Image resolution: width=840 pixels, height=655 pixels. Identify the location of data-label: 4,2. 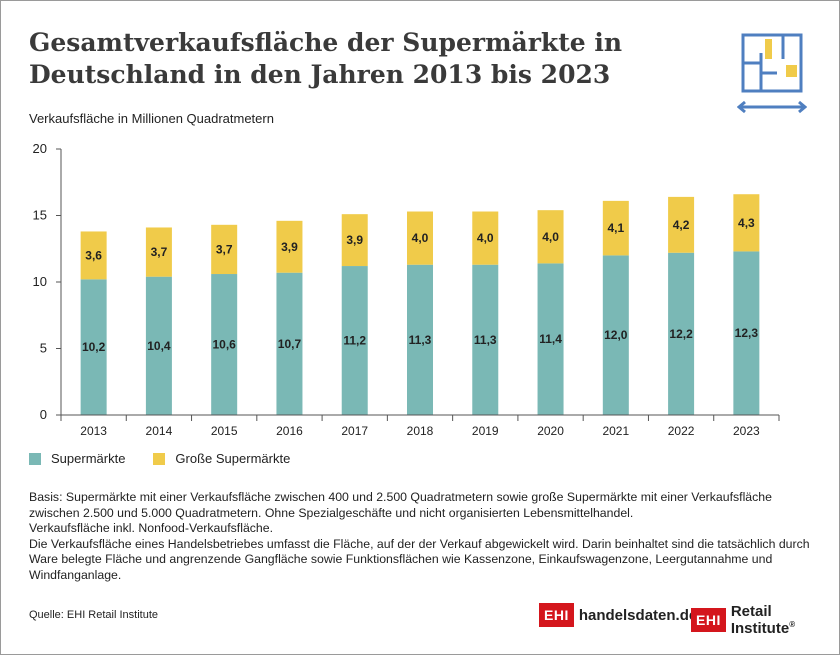
(681, 225).